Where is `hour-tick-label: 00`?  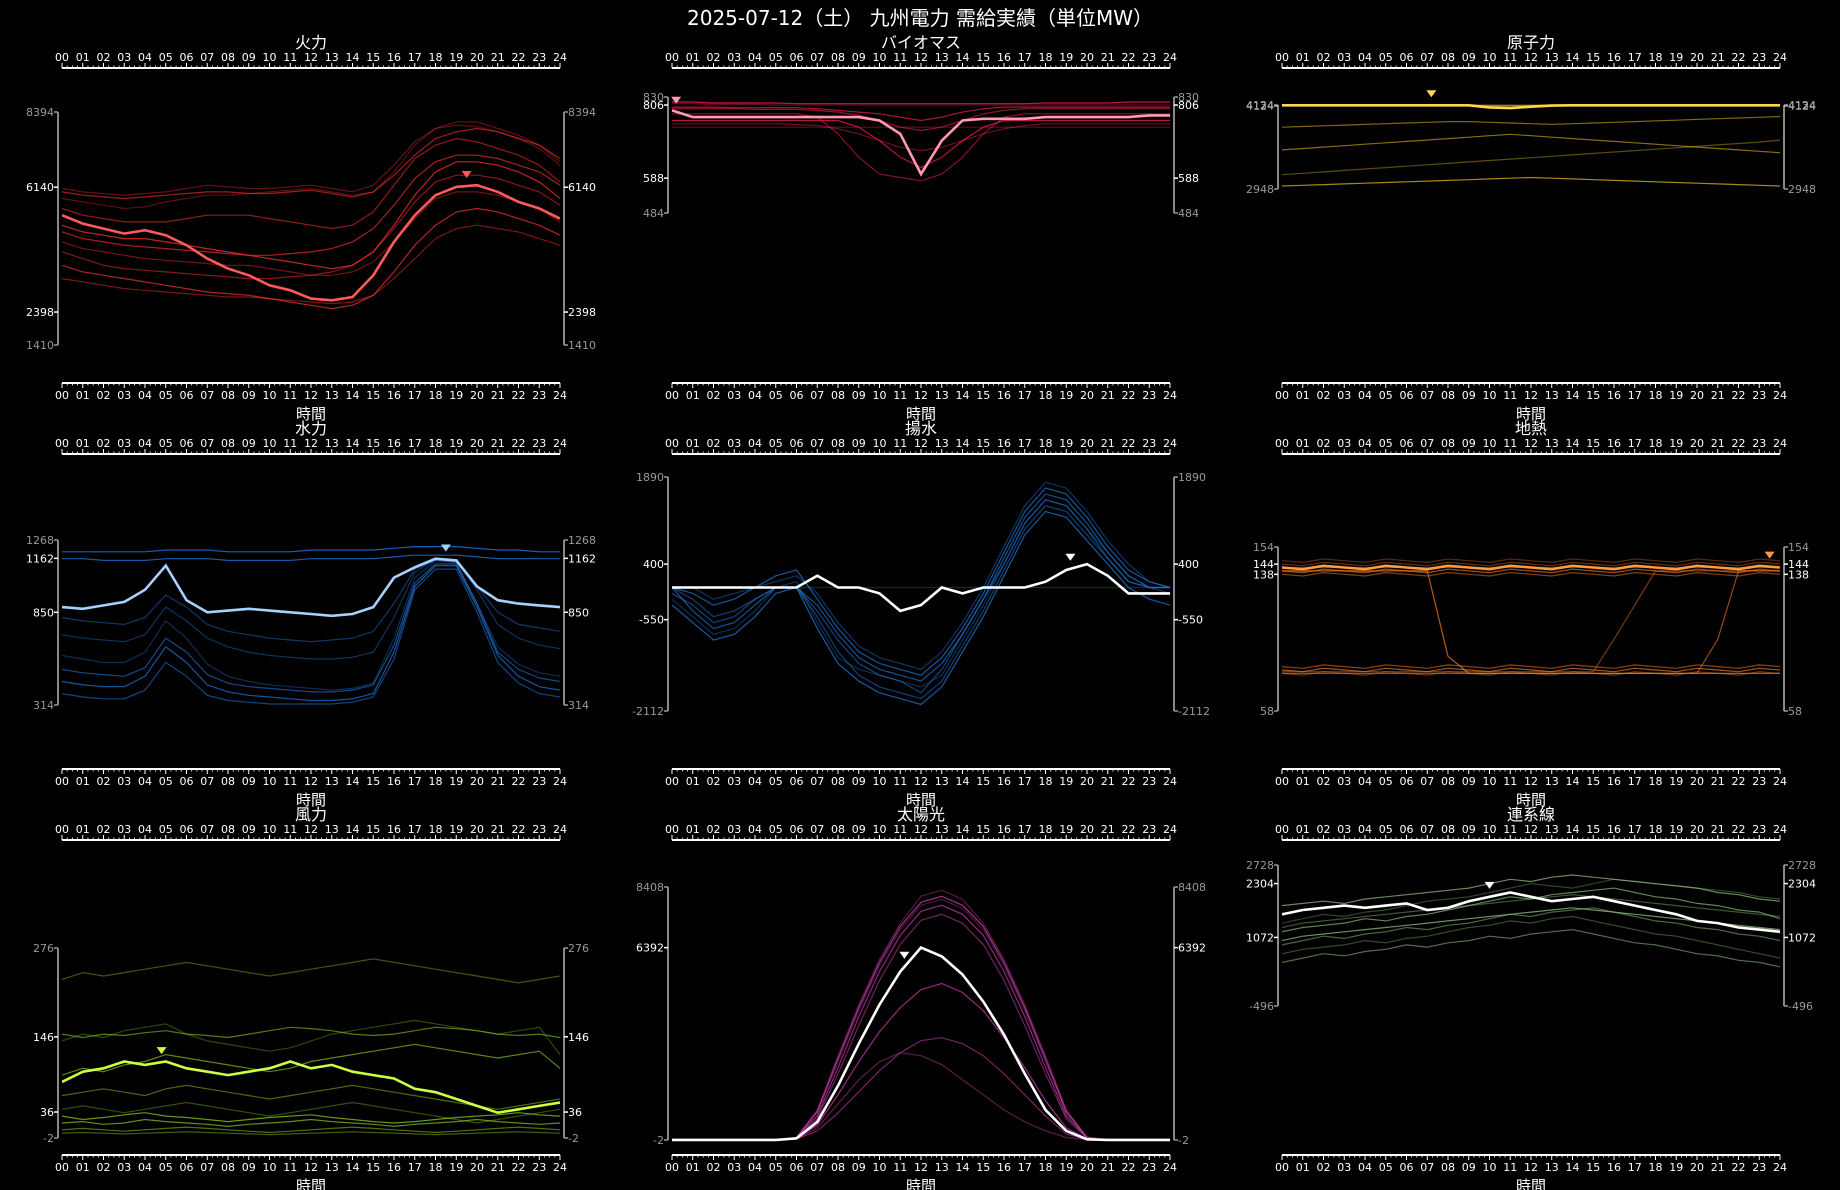 hour-tick-label: 00 is located at coordinates (62, 1167).